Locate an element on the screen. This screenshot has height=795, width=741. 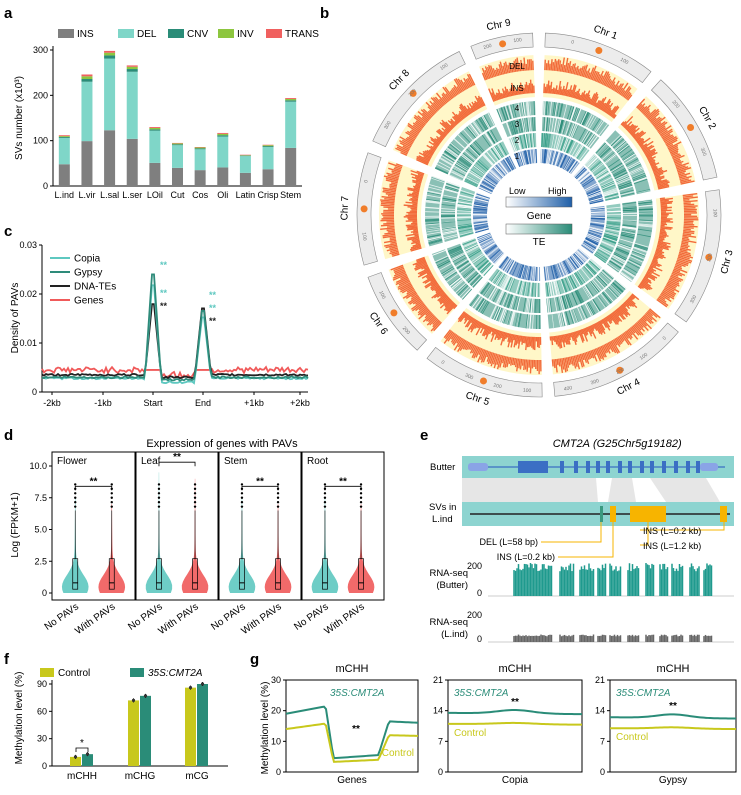
sv-label: INS (L=1.2 kb) is located at coordinates (672, 546).